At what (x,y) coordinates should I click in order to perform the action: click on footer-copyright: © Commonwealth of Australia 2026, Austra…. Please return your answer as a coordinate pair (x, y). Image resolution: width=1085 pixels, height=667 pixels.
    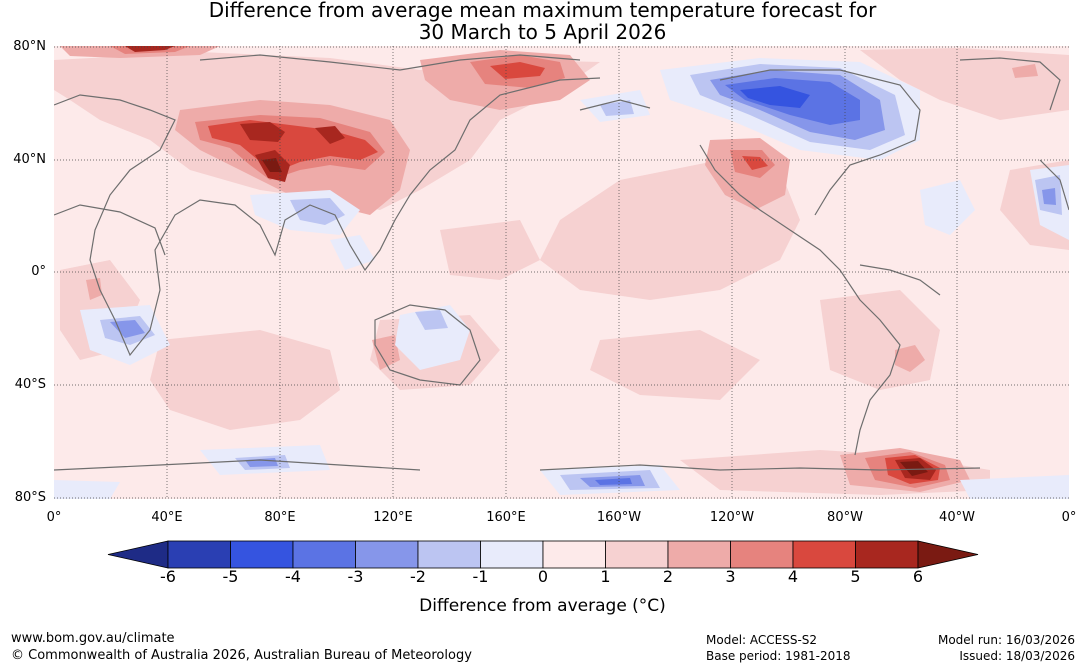
    Looking at the image, I should click on (241, 655).